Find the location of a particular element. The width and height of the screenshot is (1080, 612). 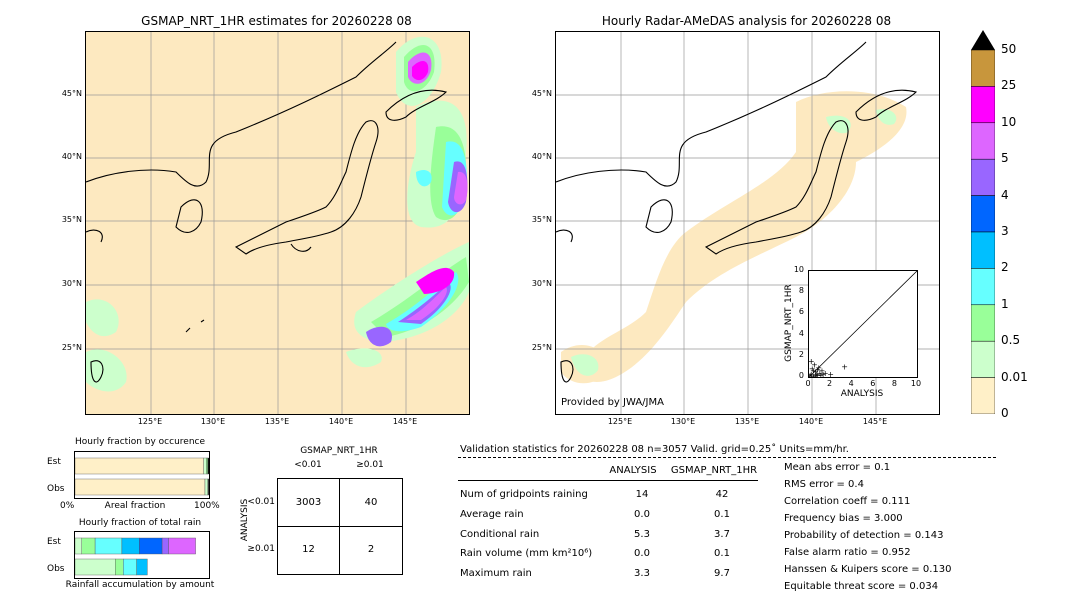

contingency-title: GSMAP_NRT_1HR is located at coordinates (339, 451).